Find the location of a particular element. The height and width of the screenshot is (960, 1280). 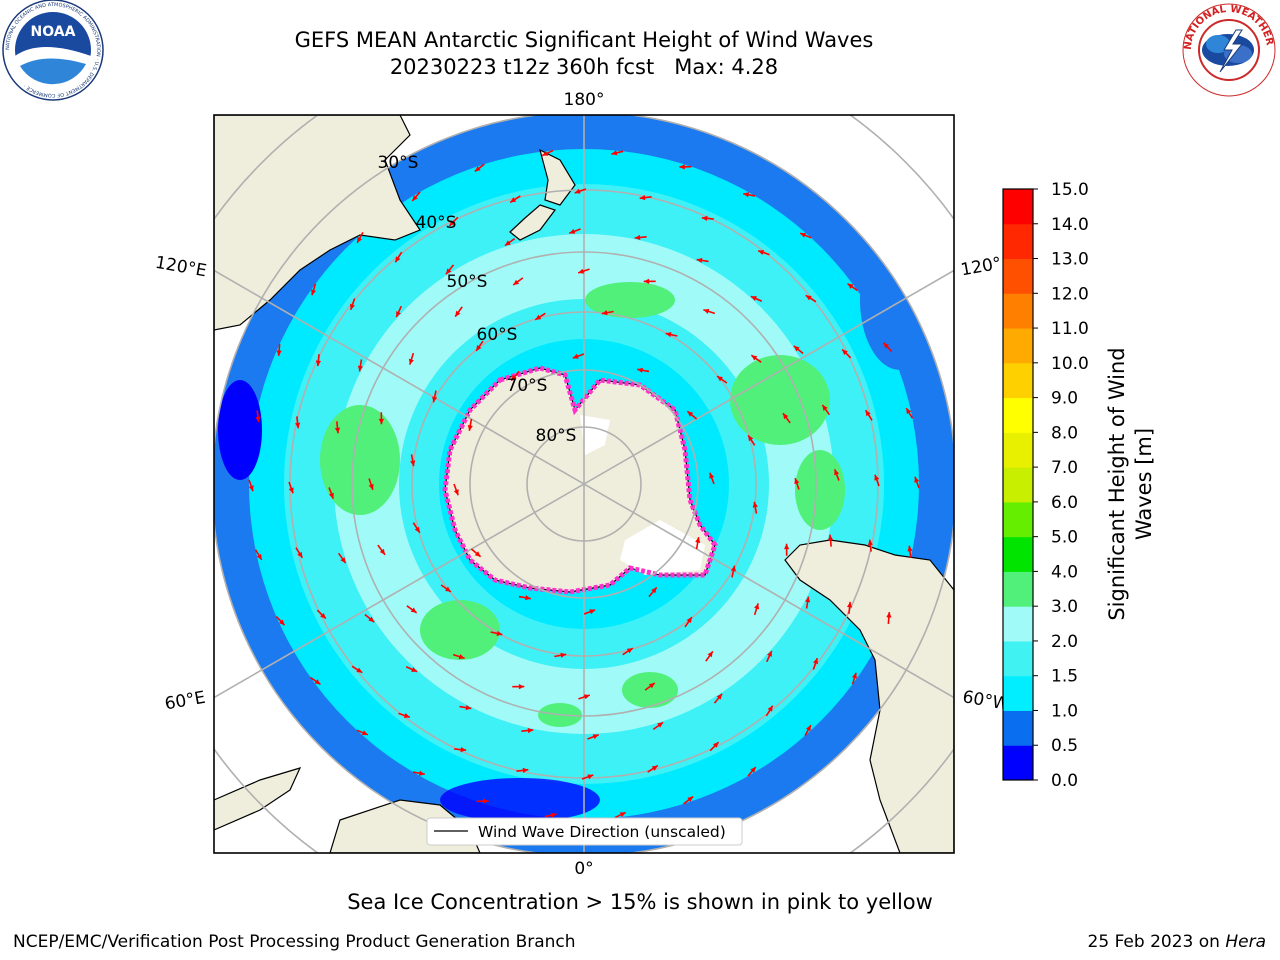

colorbar-tick-label: 10.0 is located at coordinates (1070, 364).